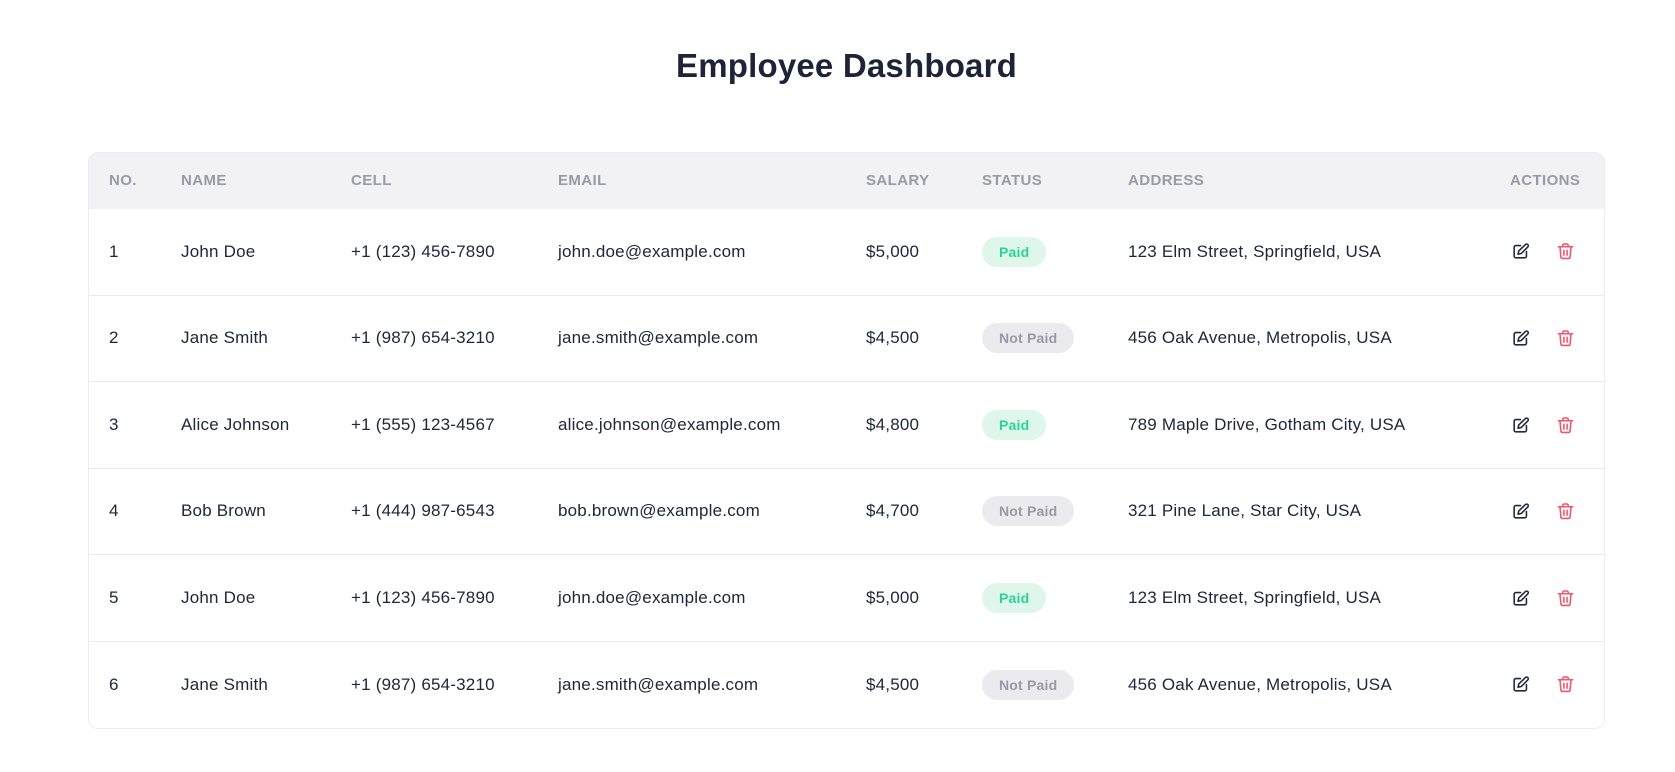  I want to click on column-header-no: NO., so click(123, 181).